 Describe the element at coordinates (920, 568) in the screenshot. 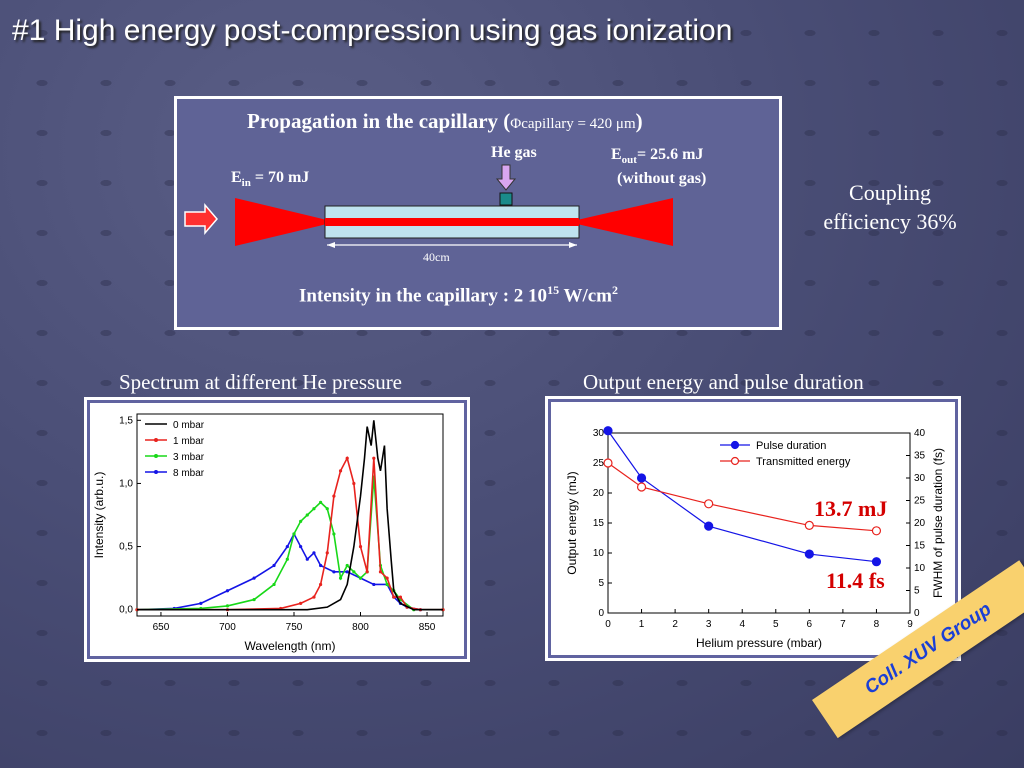

I see `y-right-tick-label: 10` at that location.